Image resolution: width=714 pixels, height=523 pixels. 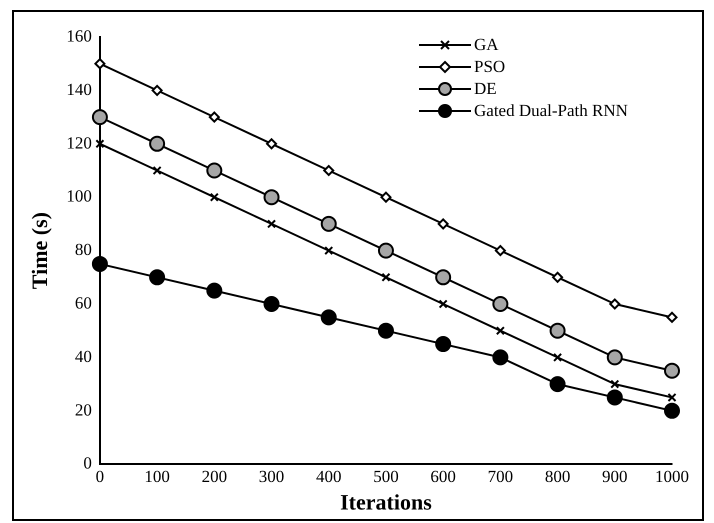 What do you see at coordinates (386, 501) in the screenshot?
I see `x-axis-title: Iterations` at bounding box center [386, 501].